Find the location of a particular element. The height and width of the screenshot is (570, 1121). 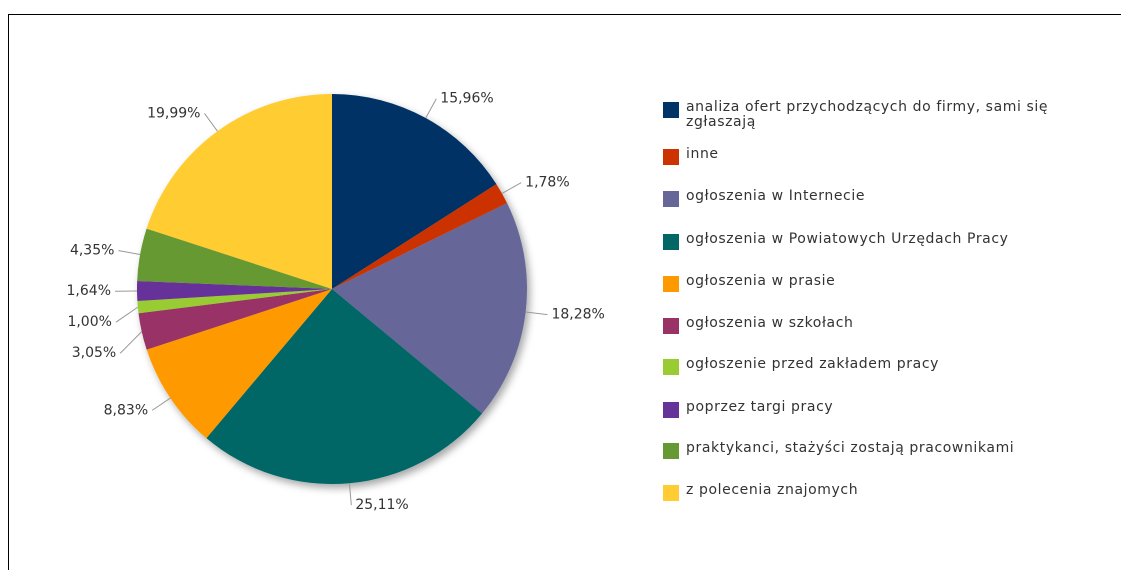

data-label: 19,99% is located at coordinates (173, 113).